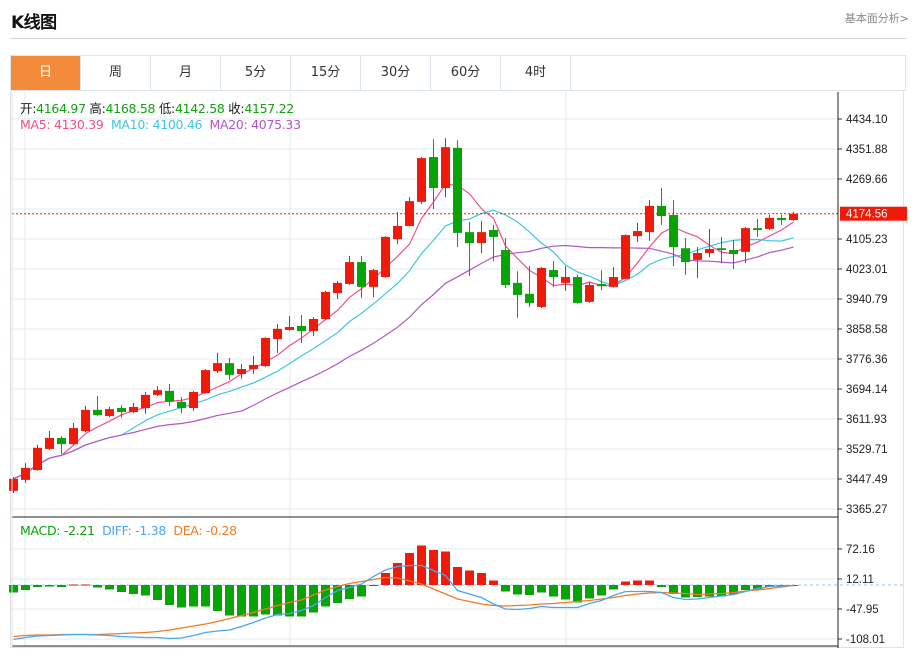  I want to click on diff-line, so click(403, 602).